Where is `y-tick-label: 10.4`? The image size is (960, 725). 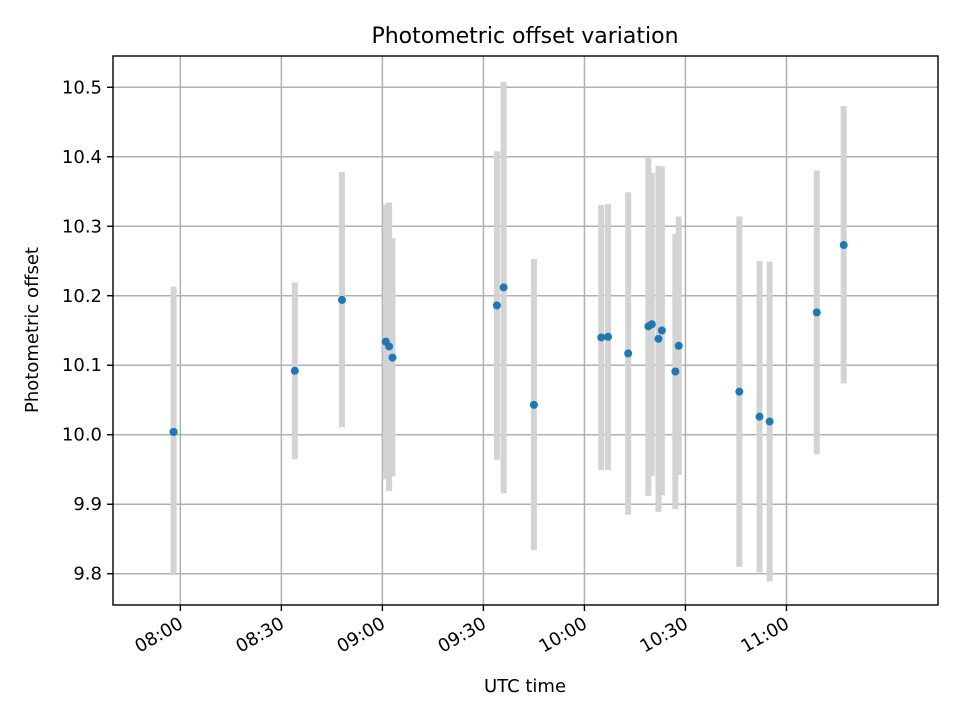
y-tick-label: 10.4 is located at coordinates (82, 157).